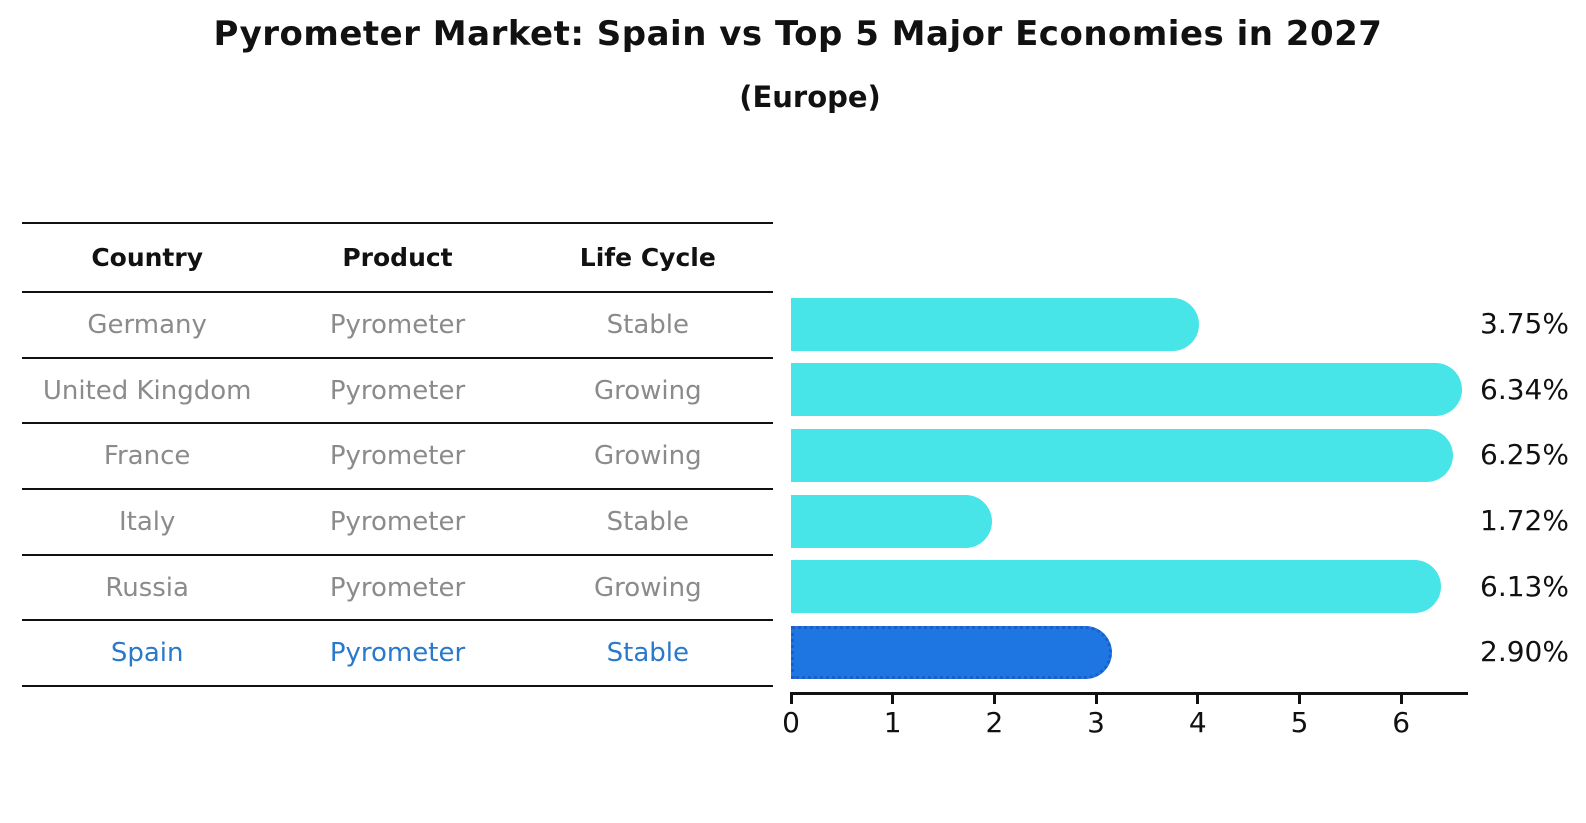 This screenshot has height=823, width=1586. I want to click on value-label-germany: 3.75%, so click(1524, 323).